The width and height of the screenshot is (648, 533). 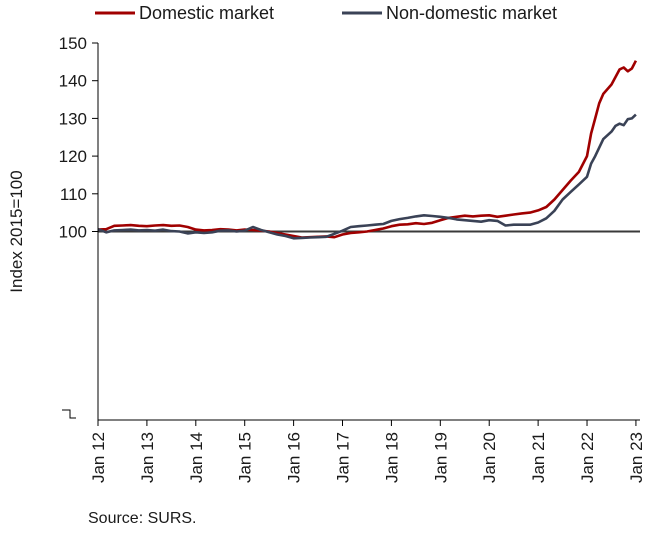 What do you see at coordinates (343, 457) in the screenshot?
I see `x-tick-label: Jan 17` at bounding box center [343, 457].